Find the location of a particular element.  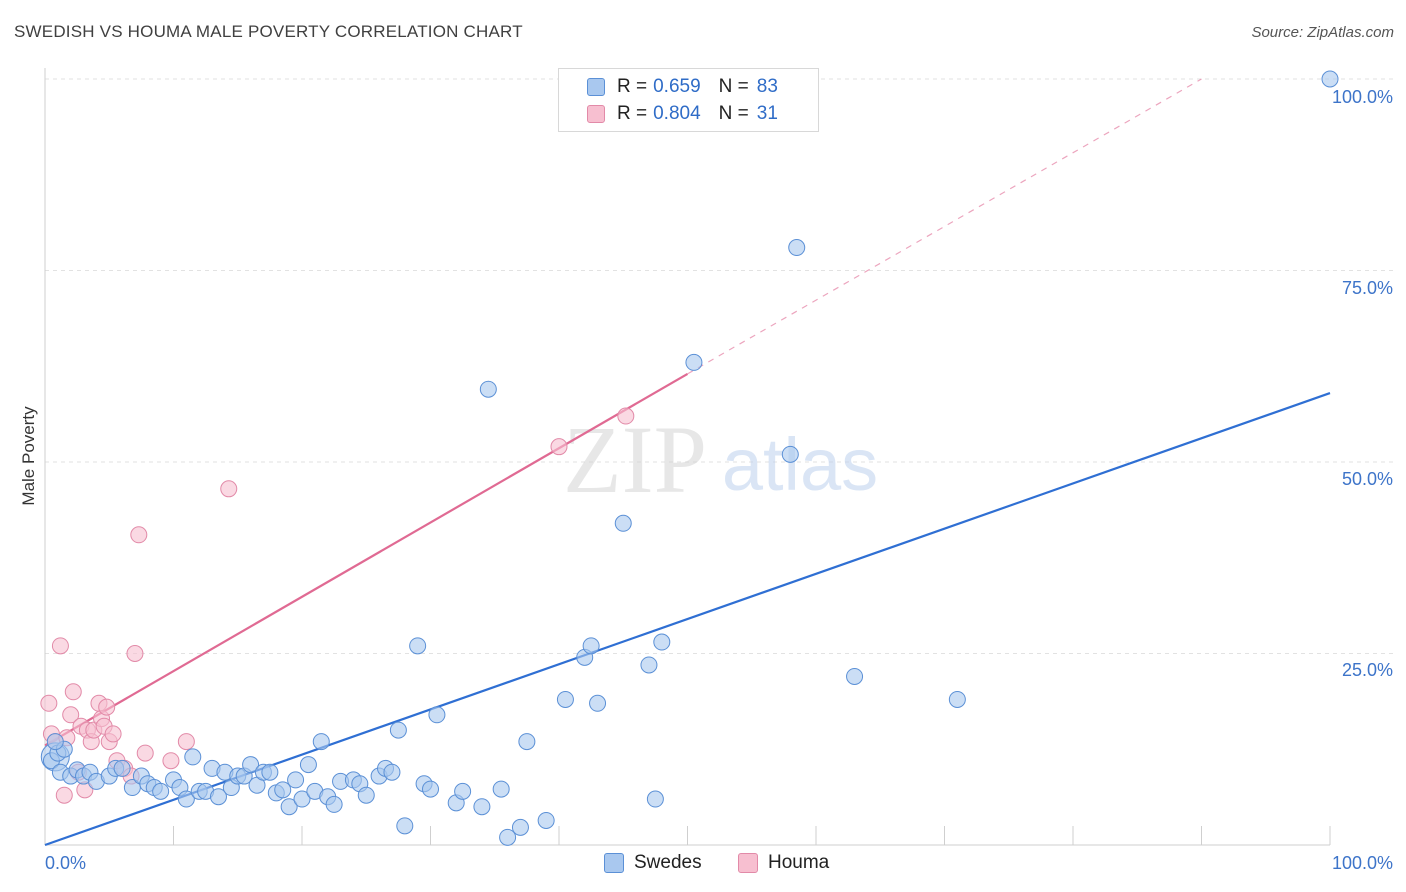

y-tick-label: 100.0% is located at coordinates (1362, 97).